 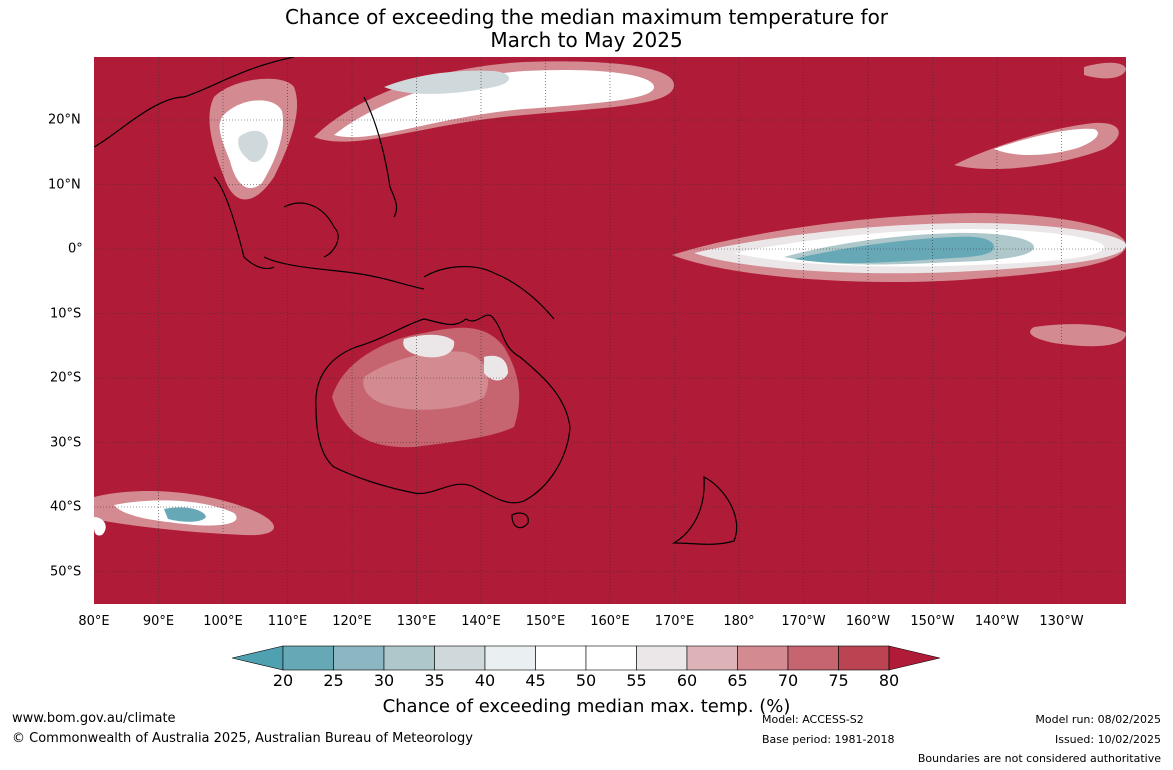 I want to click on lon-label-150e: 150°E, so click(x=545, y=621).